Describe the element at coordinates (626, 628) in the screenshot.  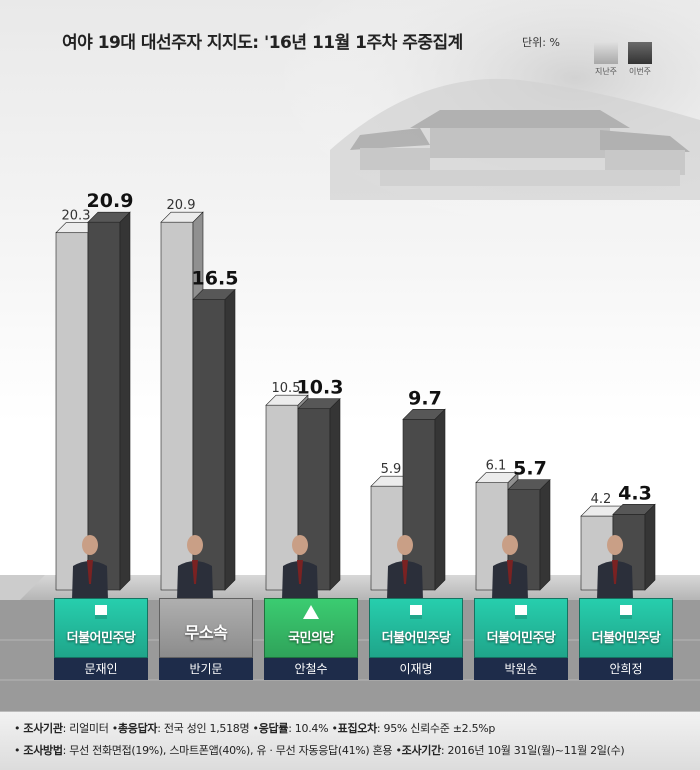
I see `party-panel-5: 더불어민주당` at that location.